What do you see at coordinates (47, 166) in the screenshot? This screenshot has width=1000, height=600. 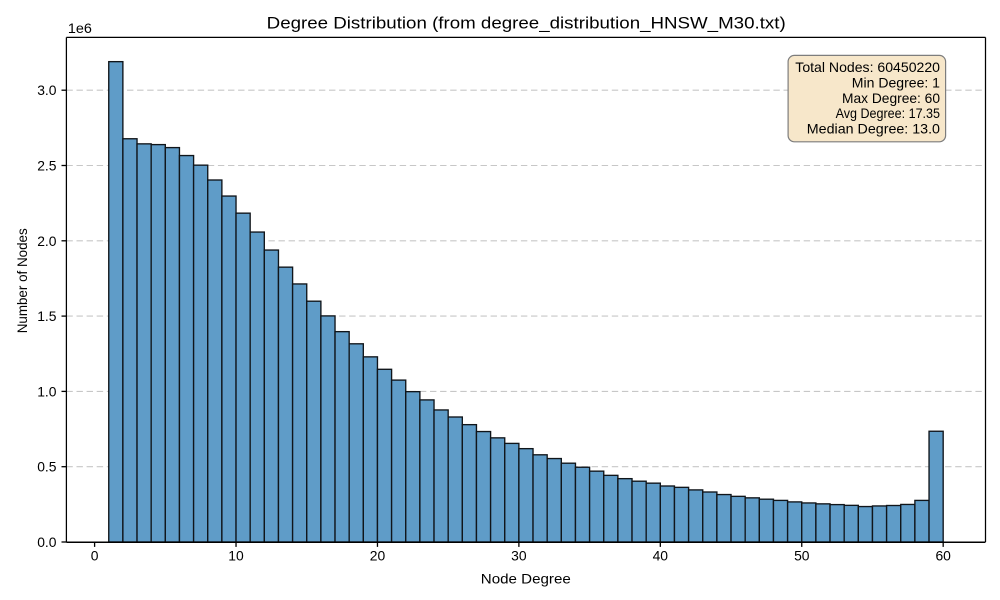 I see `svg-text: 2.5` at bounding box center [47, 166].